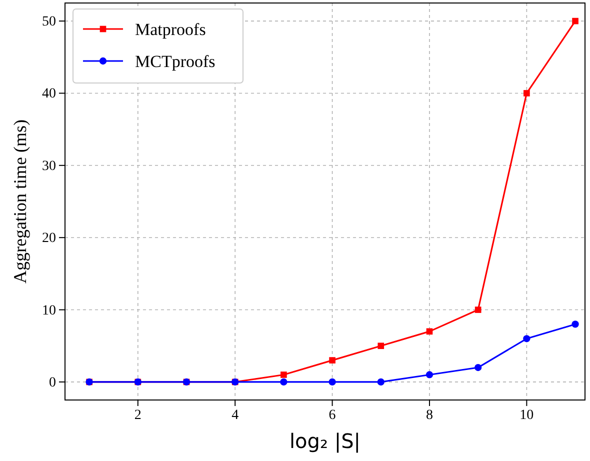  I want to click on y-tick-label: 50, so click(49, 22).